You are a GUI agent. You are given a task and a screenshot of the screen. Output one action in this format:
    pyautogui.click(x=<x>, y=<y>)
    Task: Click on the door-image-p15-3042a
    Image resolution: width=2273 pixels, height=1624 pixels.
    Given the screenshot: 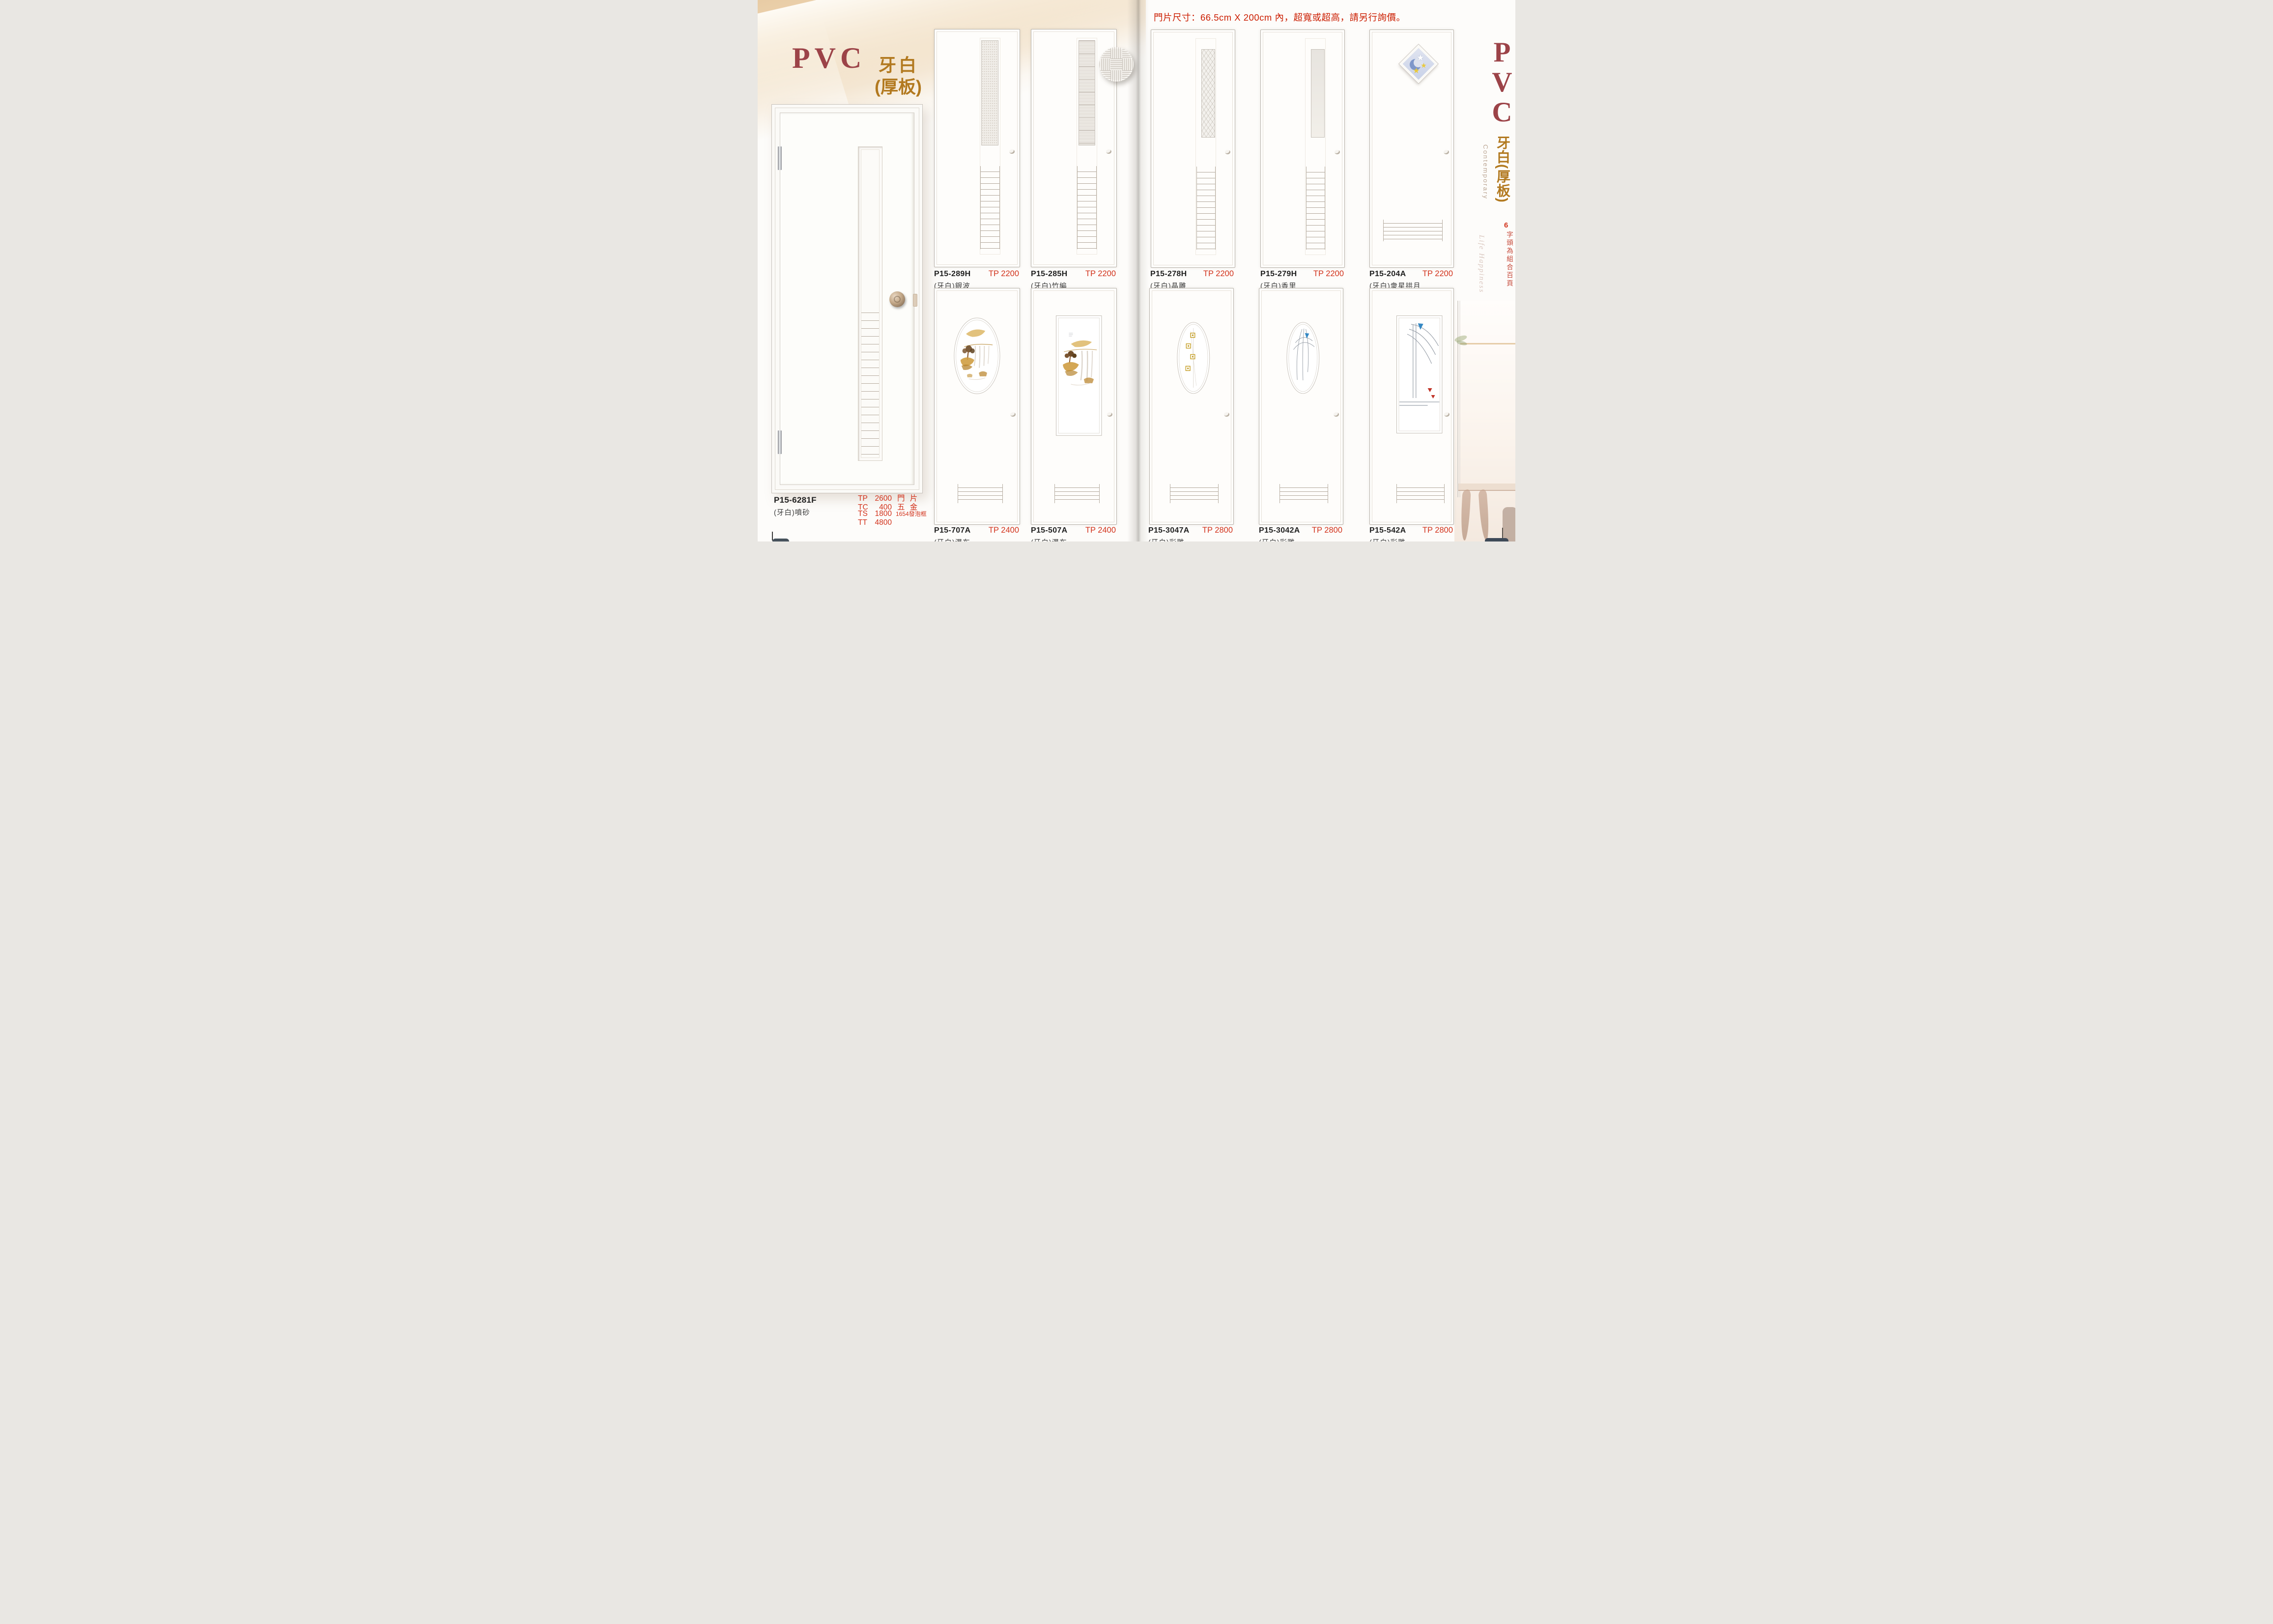 What is the action you would take?
    pyautogui.click(x=1301, y=406)
    